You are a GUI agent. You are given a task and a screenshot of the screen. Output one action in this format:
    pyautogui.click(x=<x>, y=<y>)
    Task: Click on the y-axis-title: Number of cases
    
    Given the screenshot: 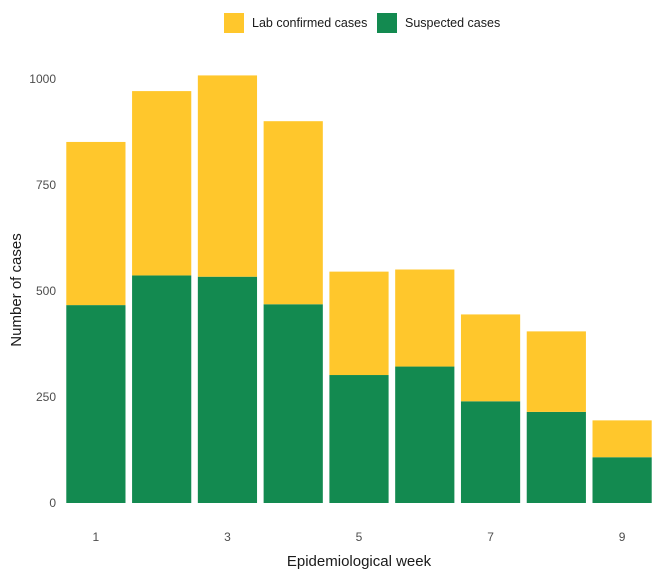 What is the action you would take?
    pyautogui.click(x=16, y=289)
    